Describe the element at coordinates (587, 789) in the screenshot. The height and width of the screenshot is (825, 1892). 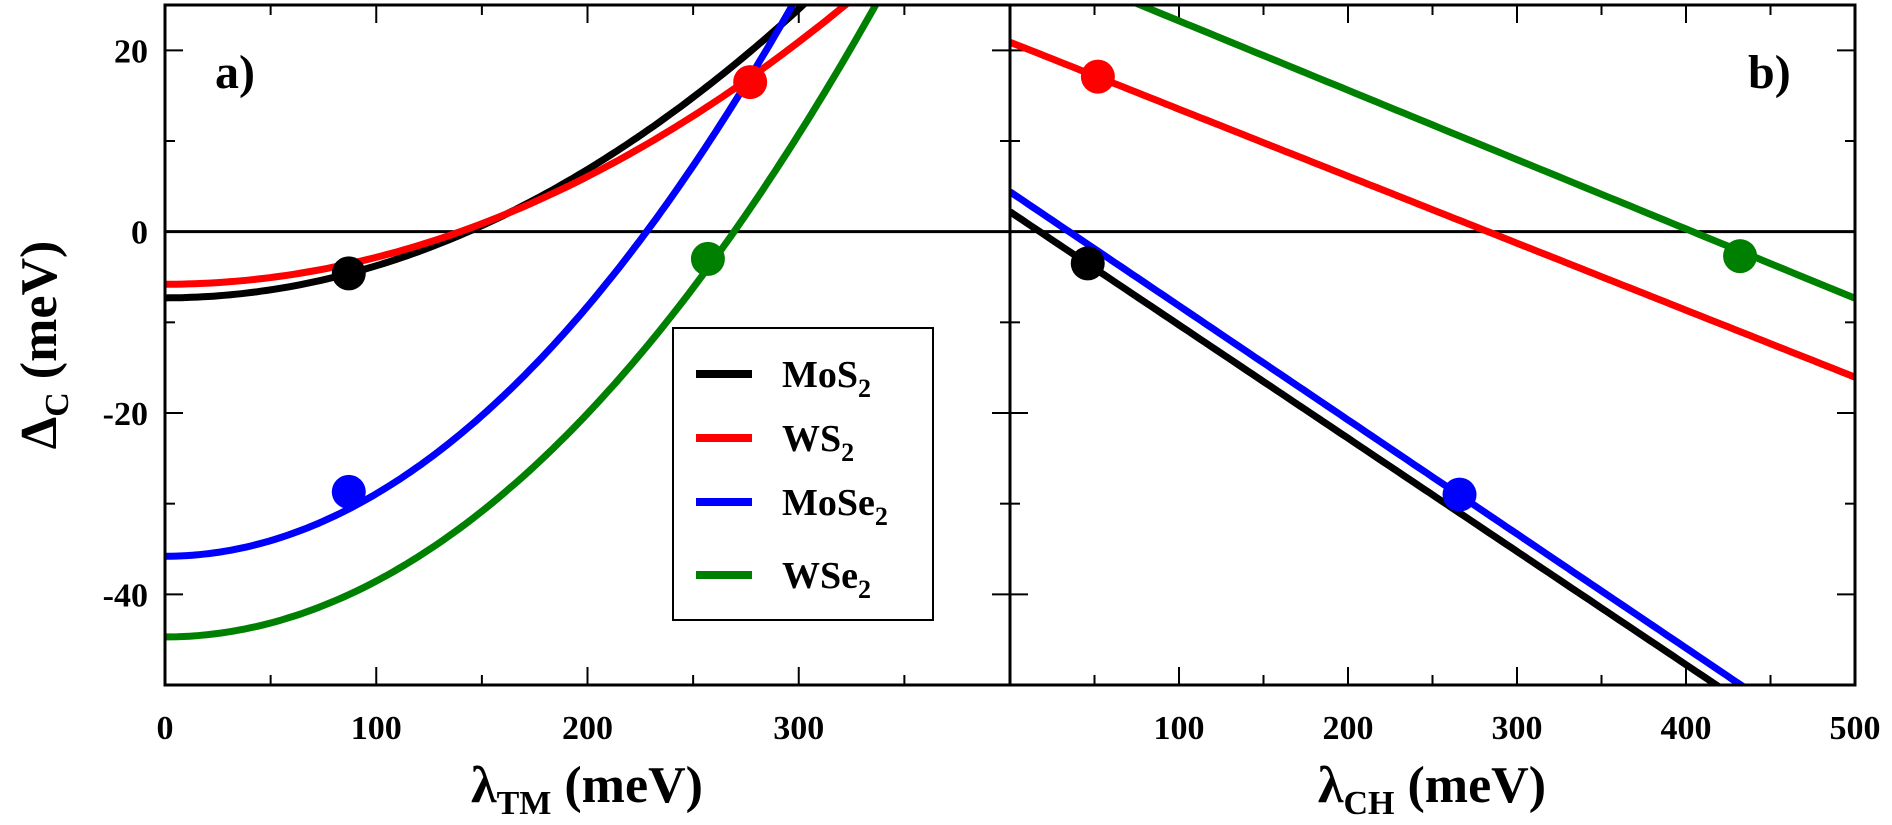
I see `x-axis-title-a: λTM (meV)` at that location.